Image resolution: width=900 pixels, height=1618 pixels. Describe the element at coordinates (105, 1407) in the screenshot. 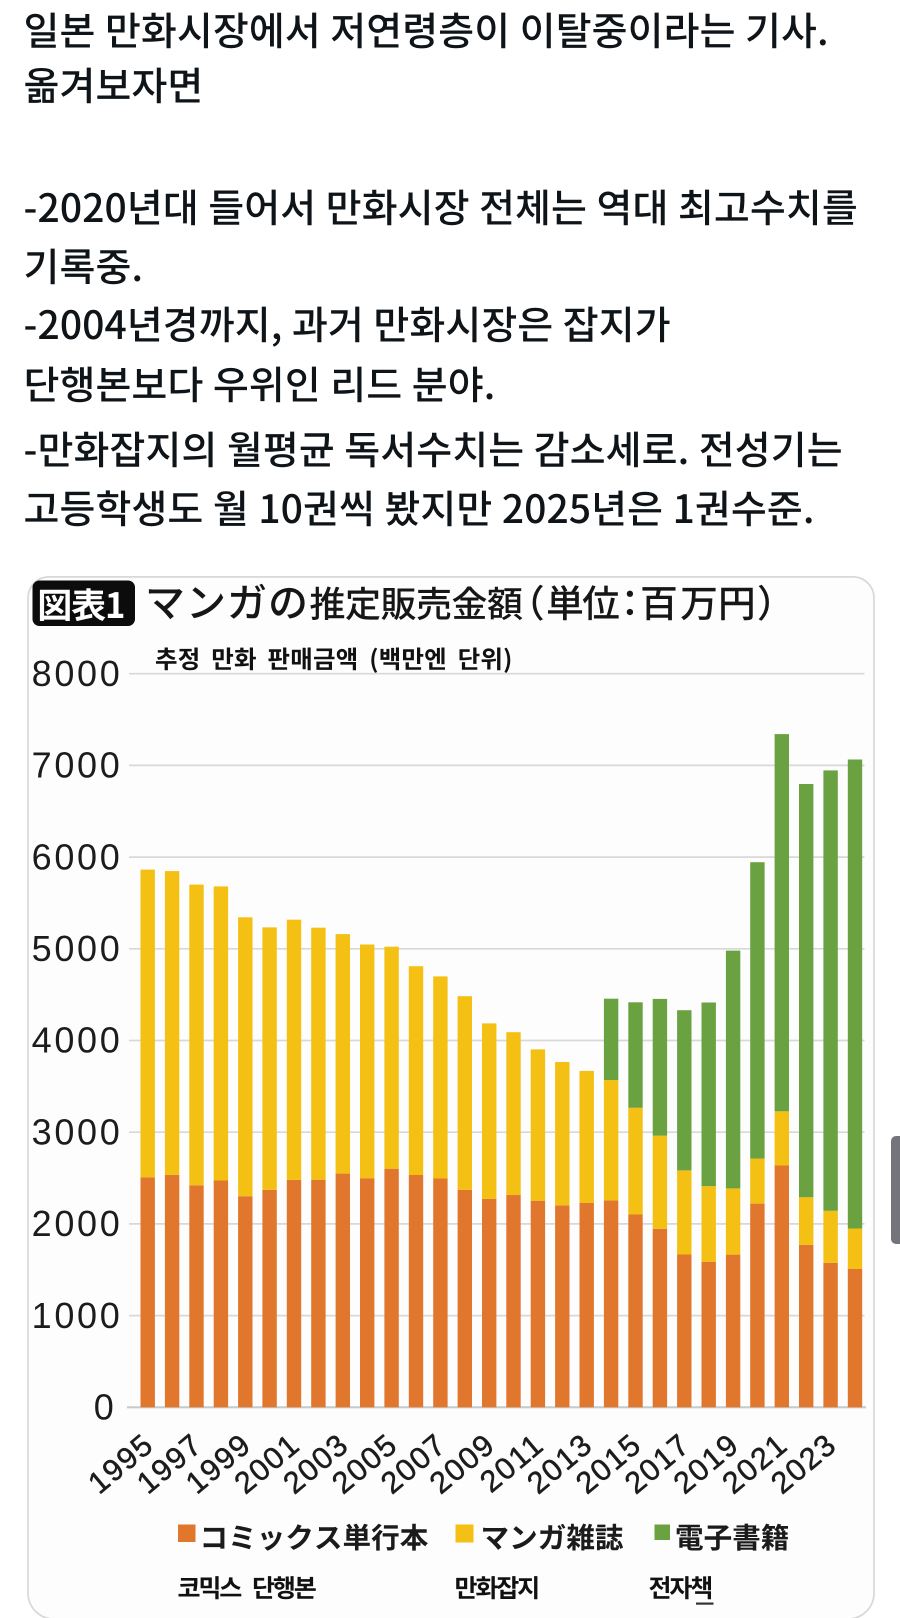

I see `svg-text: 0` at that location.